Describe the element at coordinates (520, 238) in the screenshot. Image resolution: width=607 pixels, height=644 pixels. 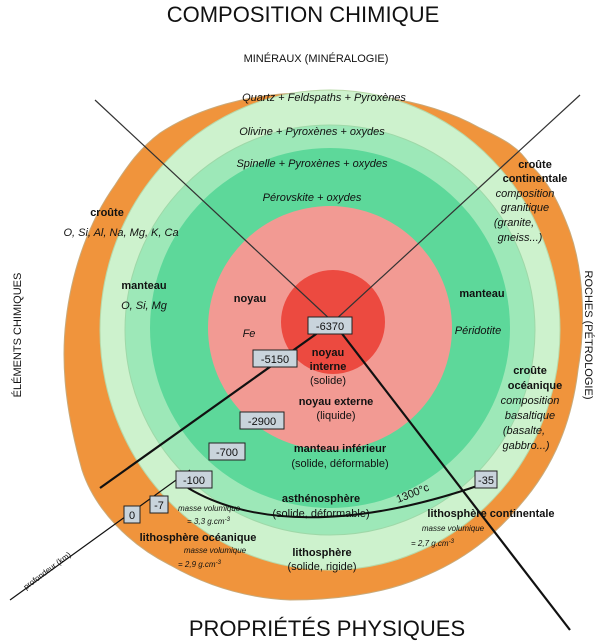
I see `rock-cc-comp-4: gneiss...)` at that location.